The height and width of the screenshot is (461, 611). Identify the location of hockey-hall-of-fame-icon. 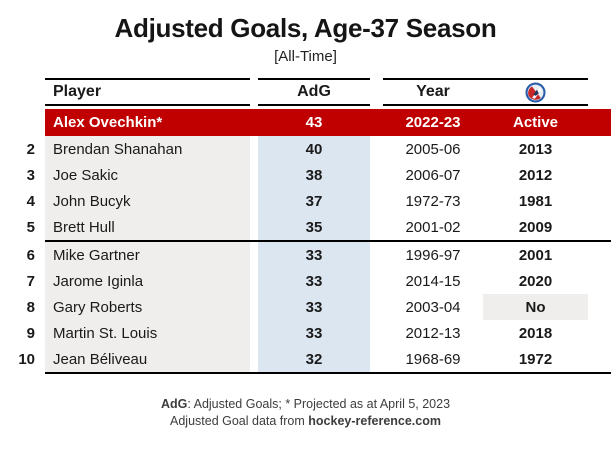
(535, 92).